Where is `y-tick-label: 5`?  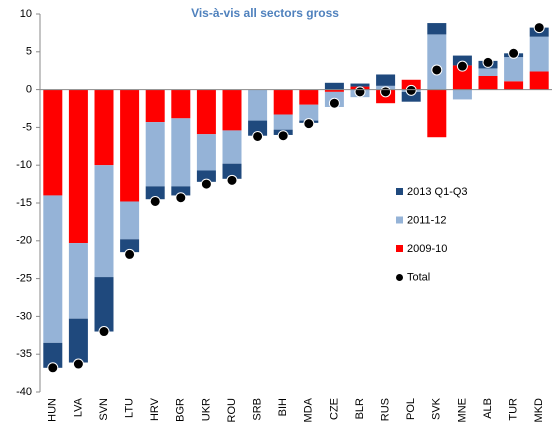 y-tick-label: 5 is located at coordinates (29, 52).